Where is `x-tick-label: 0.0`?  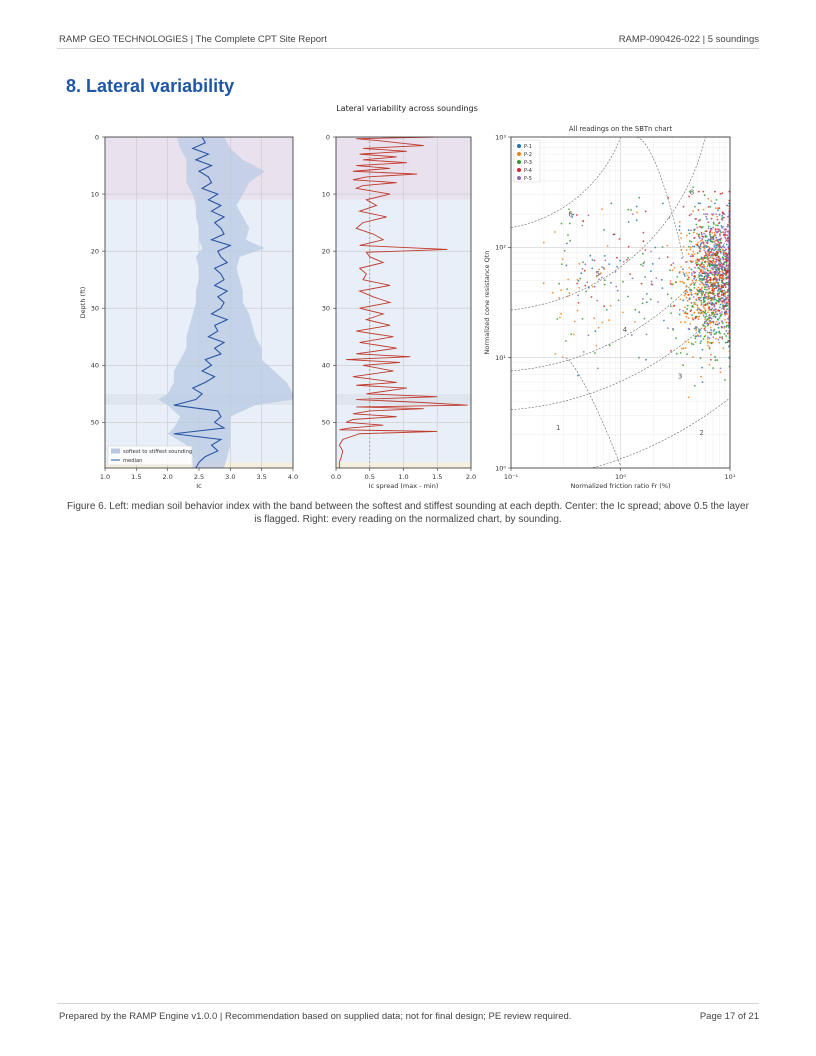
x-tick-label: 0.0 is located at coordinates (336, 477).